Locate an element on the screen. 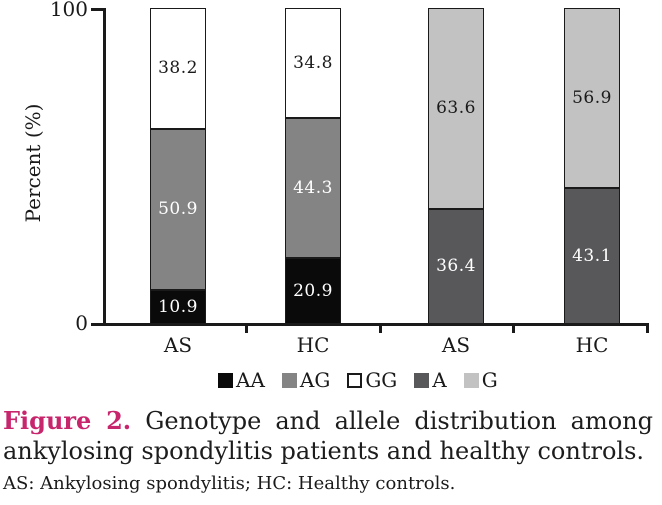 The height and width of the screenshot is (505, 662). legend-label-gg: GG is located at coordinates (381, 380).